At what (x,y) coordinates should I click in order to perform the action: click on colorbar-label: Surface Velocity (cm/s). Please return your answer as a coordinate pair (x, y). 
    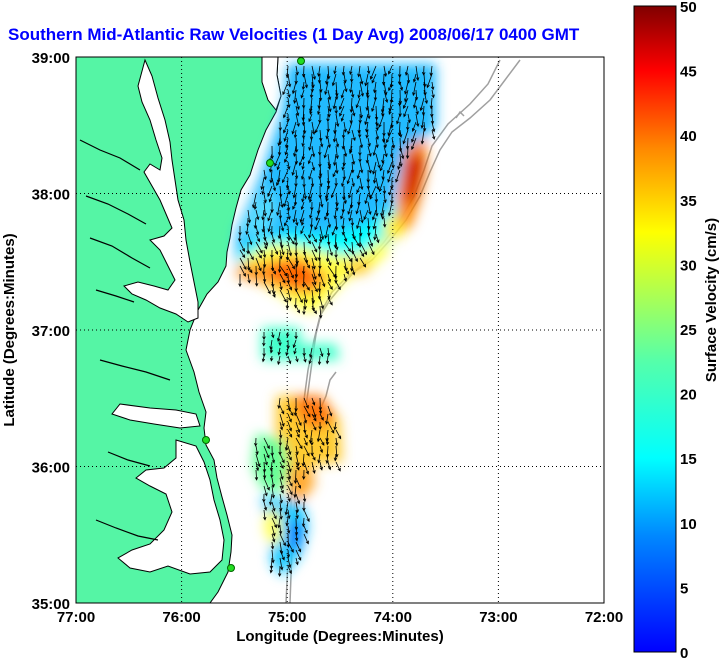
    Looking at the image, I should click on (711, 300).